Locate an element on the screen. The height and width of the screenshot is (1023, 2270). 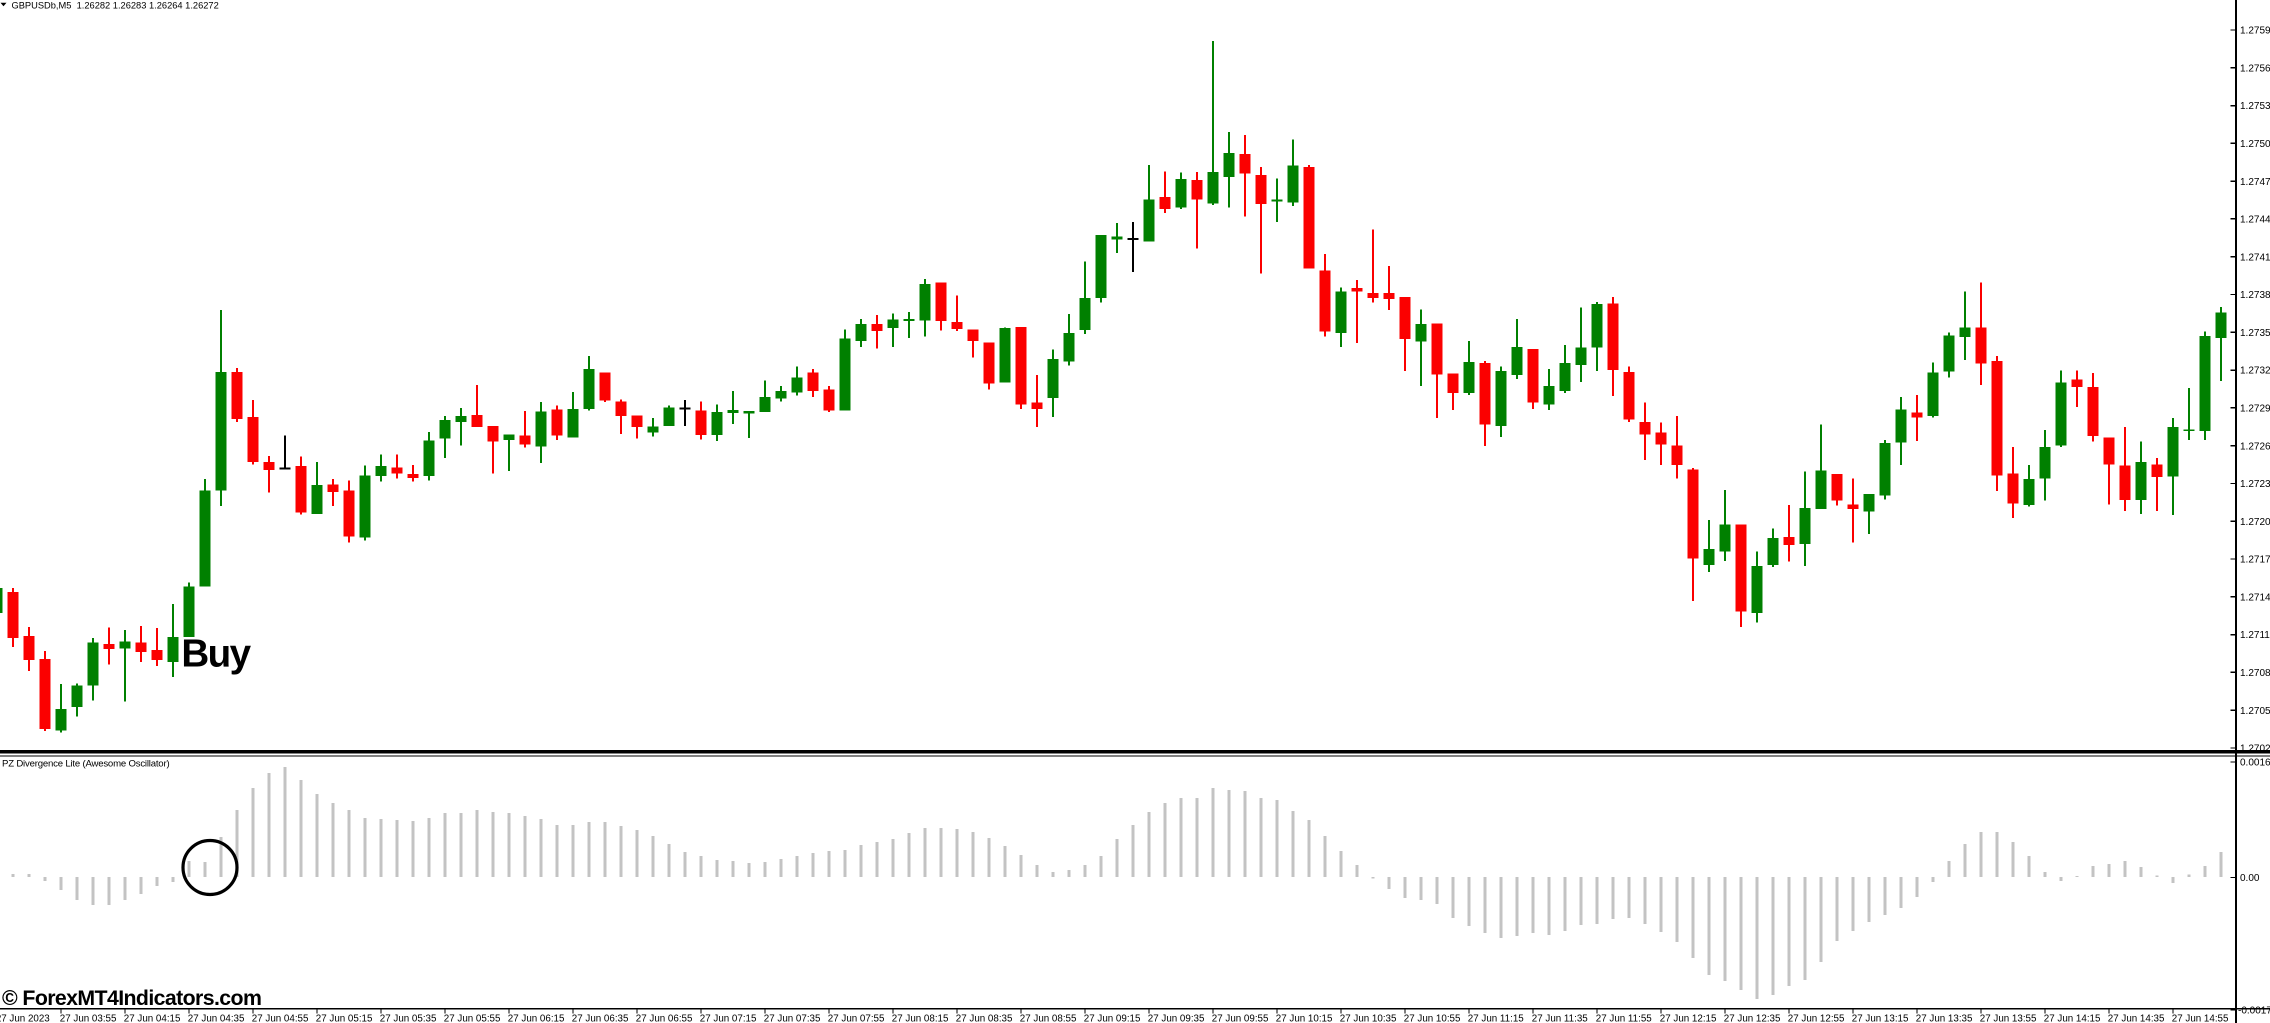
svg-text: 1.2759 is located at coordinates (2255, 31).